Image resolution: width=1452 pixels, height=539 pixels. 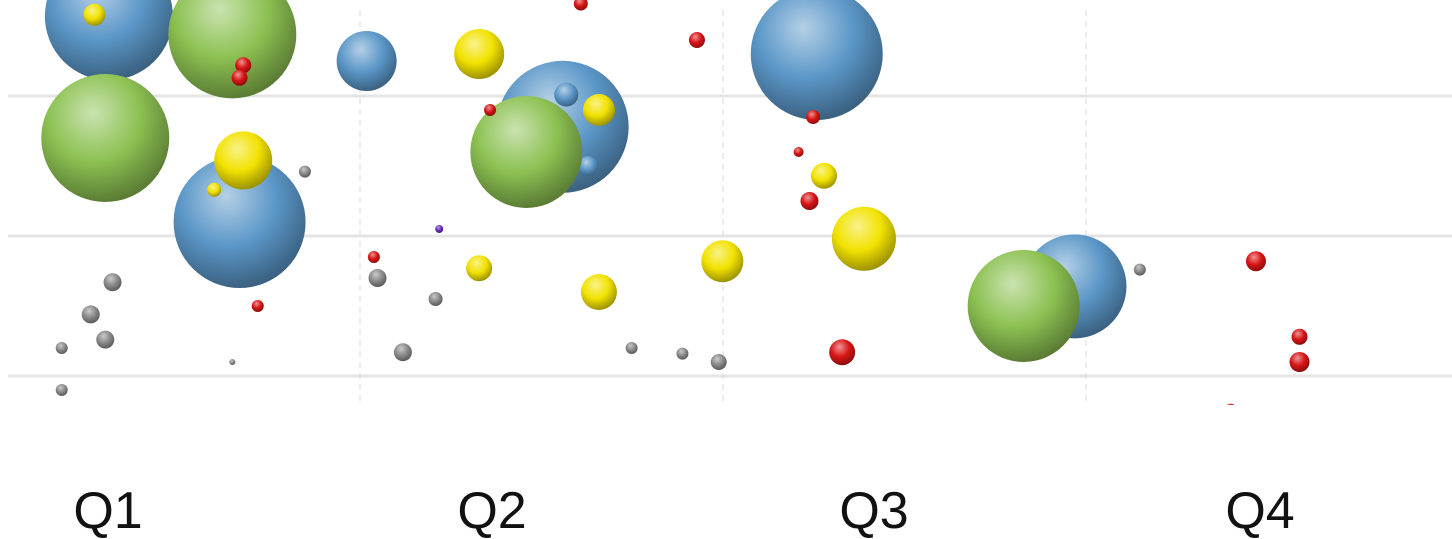 What do you see at coordinates (491, 510) in the screenshot?
I see `x-tick-label-q2: Q2` at bounding box center [491, 510].